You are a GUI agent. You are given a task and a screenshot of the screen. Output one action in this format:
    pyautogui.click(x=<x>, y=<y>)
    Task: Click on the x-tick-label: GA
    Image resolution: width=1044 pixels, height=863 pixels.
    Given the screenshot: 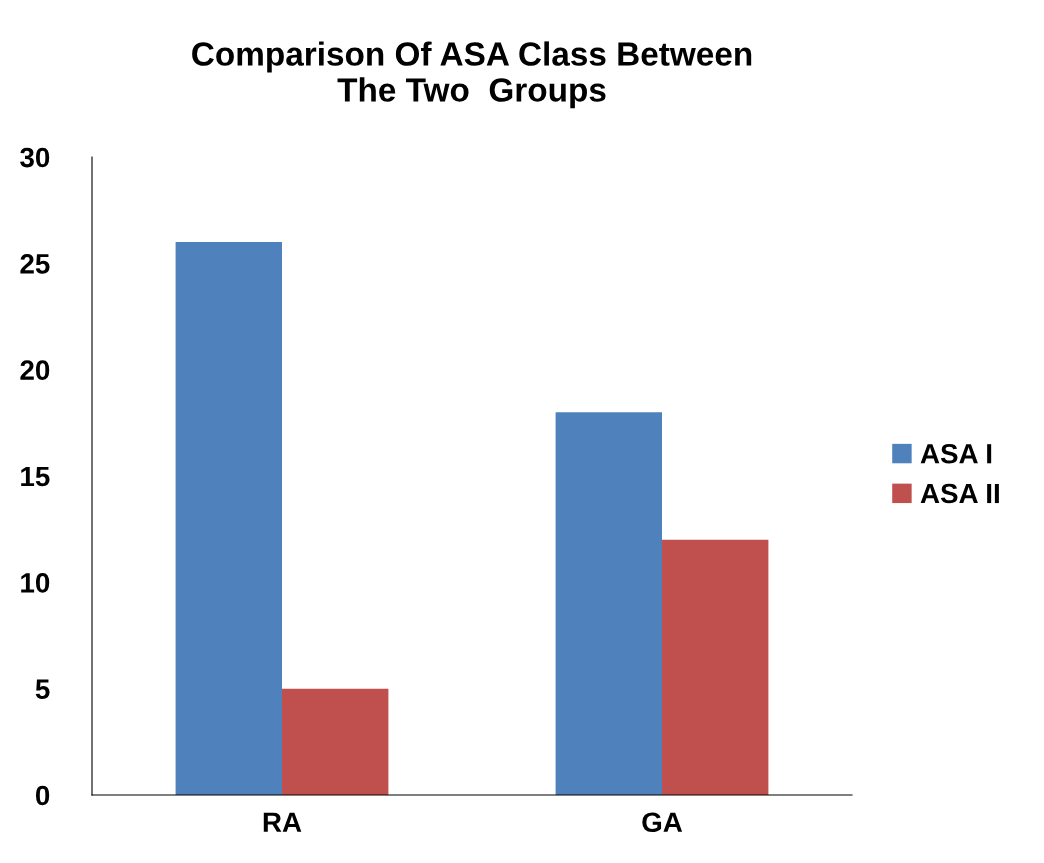 What is the action you would take?
    pyautogui.click(x=662, y=822)
    